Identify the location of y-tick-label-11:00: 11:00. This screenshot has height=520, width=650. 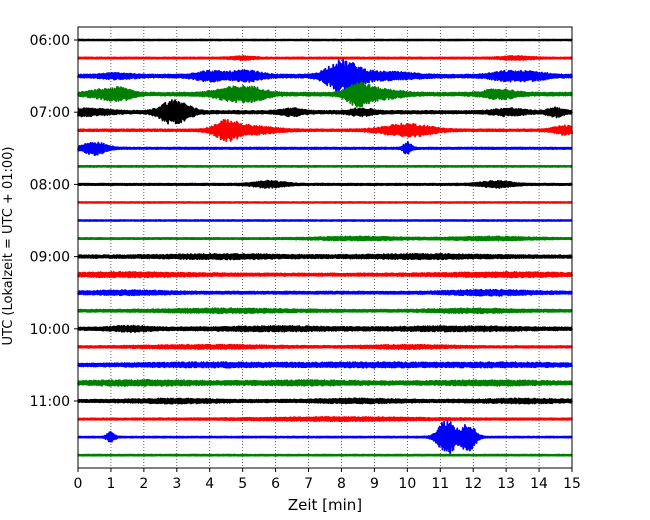
(50, 402).